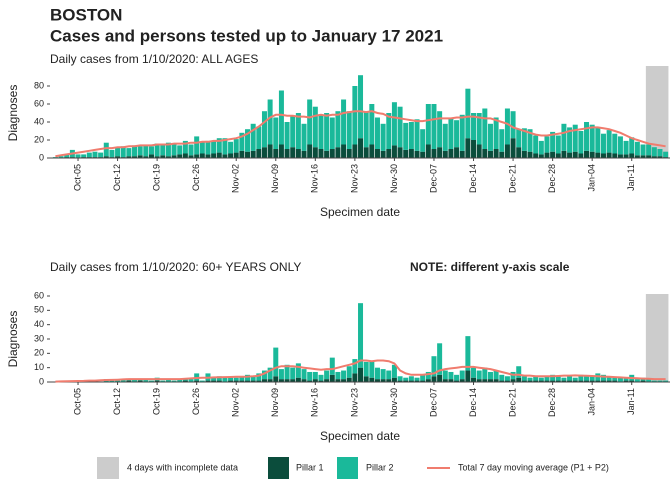 The width and height of the screenshot is (670, 485). Describe the element at coordinates (196, 177) in the screenshot. I see `x-tick-label: Oct-26` at that location.